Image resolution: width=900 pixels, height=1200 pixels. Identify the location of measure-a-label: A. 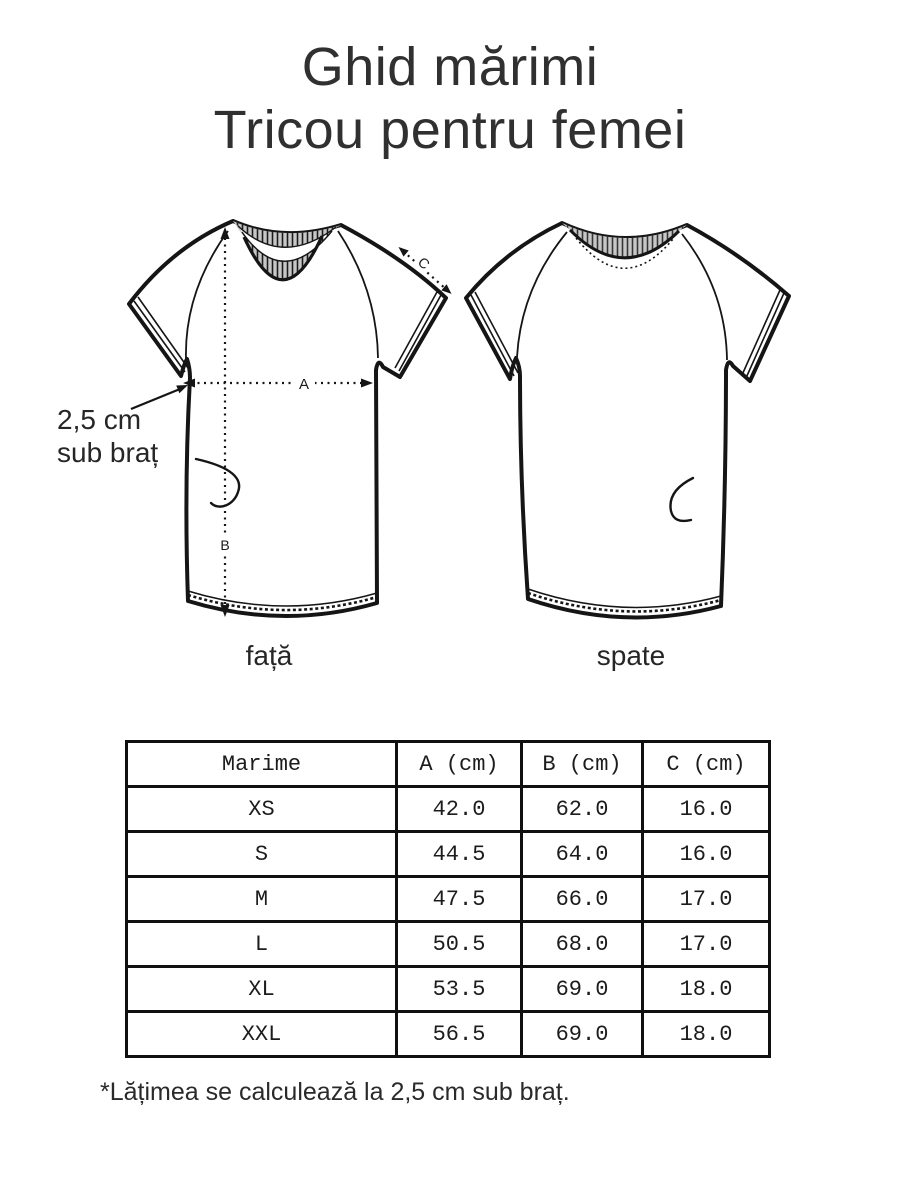
(304, 384).